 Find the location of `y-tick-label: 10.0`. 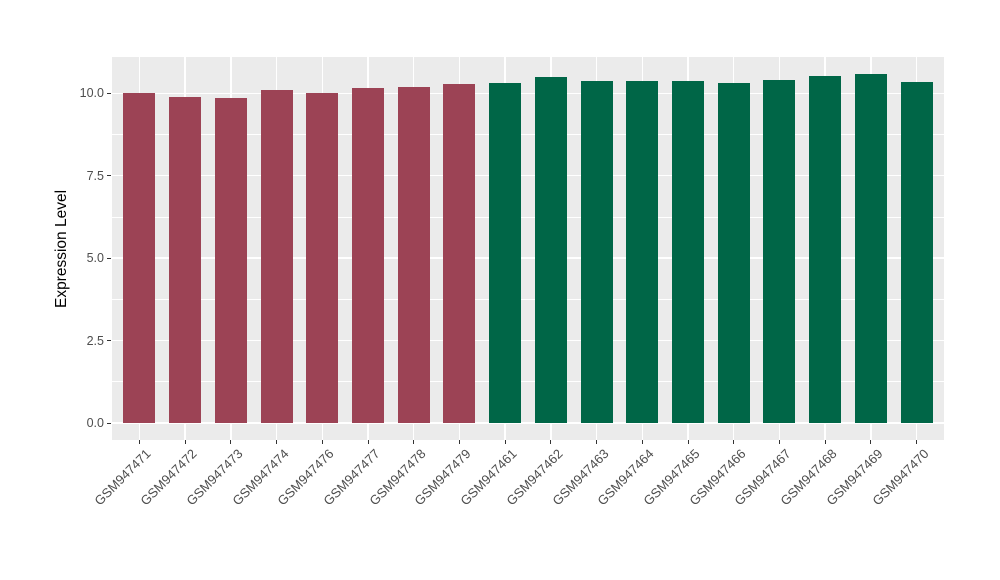

y-tick-label: 10.0 is located at coordinates (91, 93).